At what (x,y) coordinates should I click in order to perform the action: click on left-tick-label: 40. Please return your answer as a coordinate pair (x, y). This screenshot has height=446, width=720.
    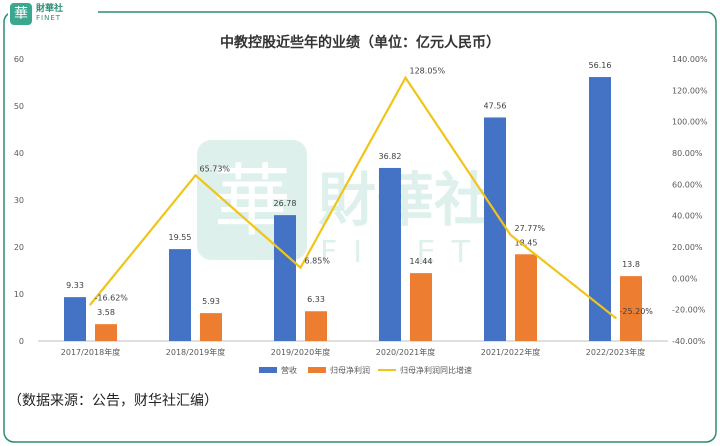
    Looking at the image, I should click on (19, 153).